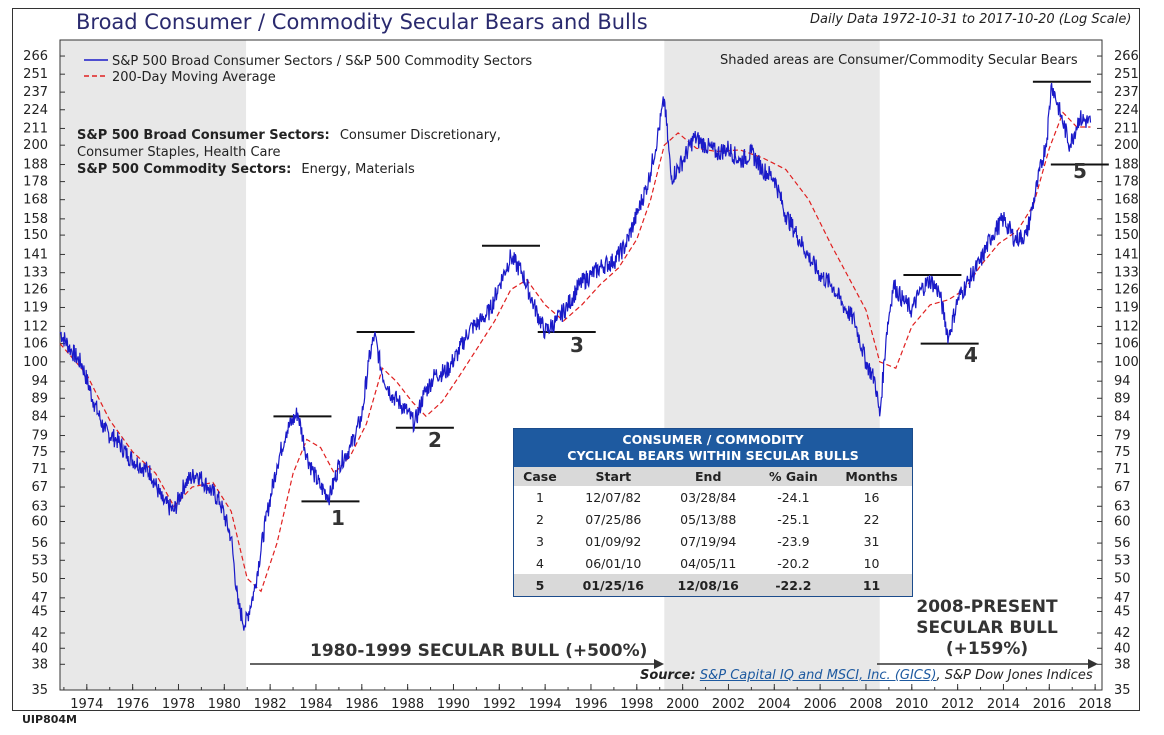 The height and width of the screenshot is (735, 1164). What do you see at coordinates (539, 497) in the screenshot?
I see `cell-case: 1` at bounding box center [539, 497].